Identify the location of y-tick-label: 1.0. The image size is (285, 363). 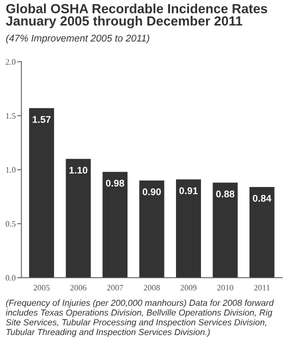
(11, 170).